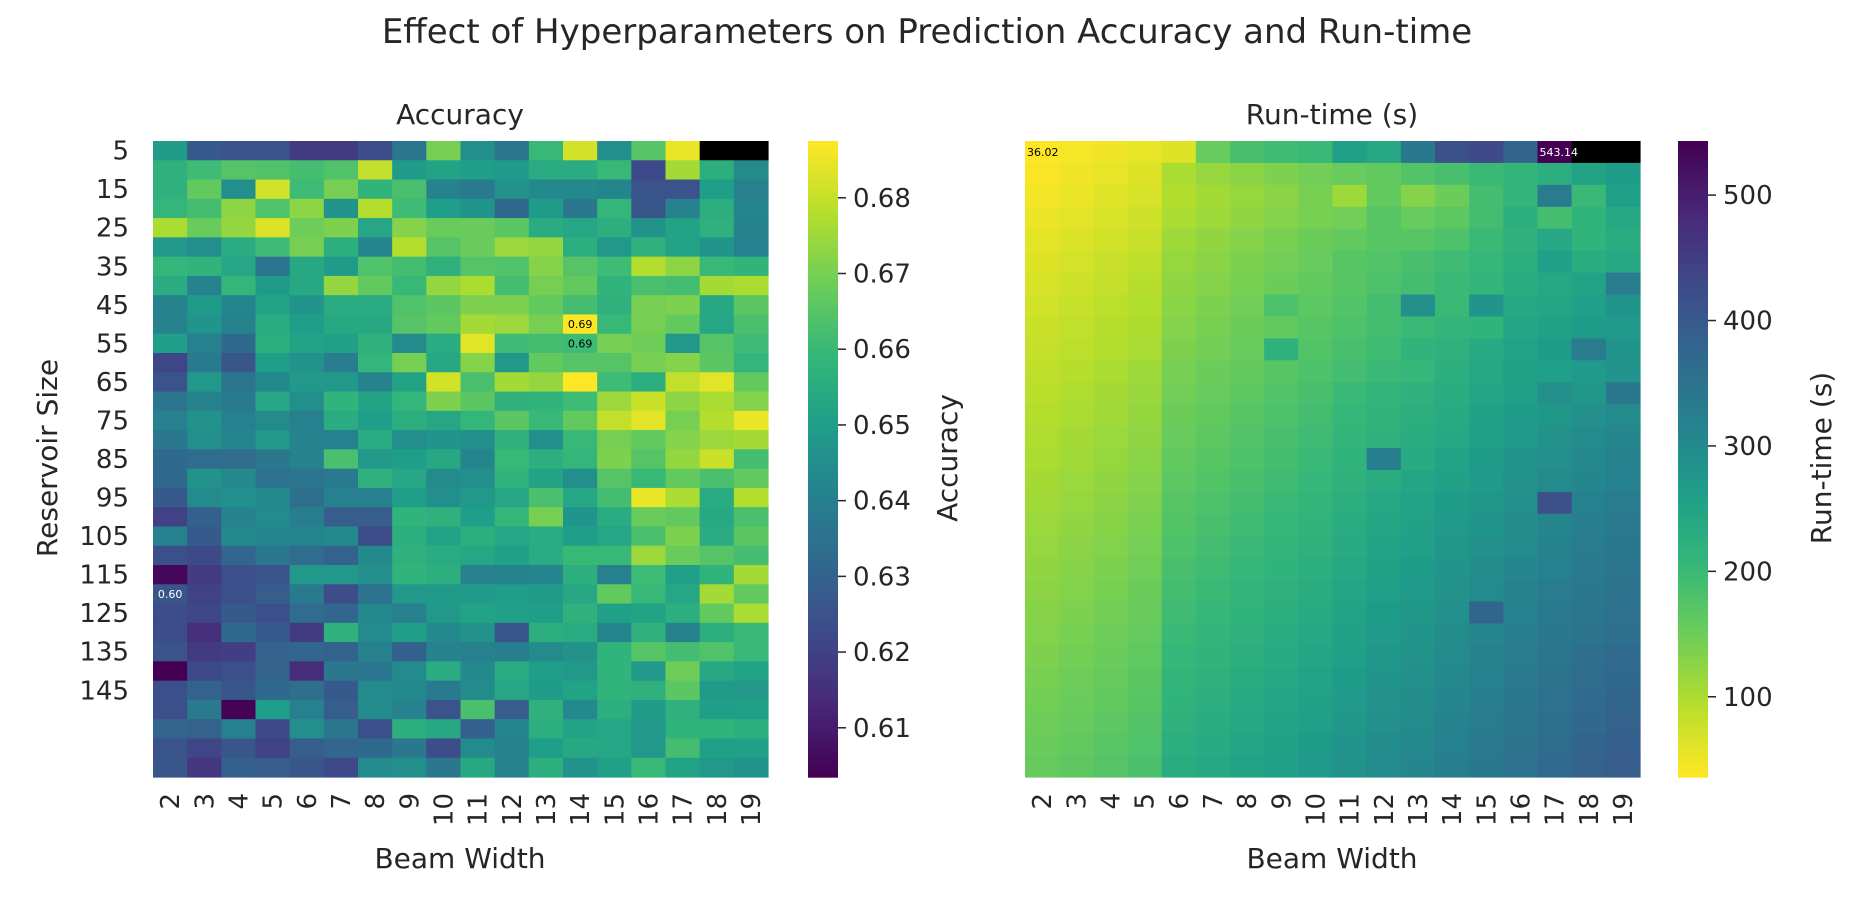 The image size is (1855, 900). Describe the element at coordinates (205, 801) in the screenshot. I see `x-tick-label: 3` at that location.